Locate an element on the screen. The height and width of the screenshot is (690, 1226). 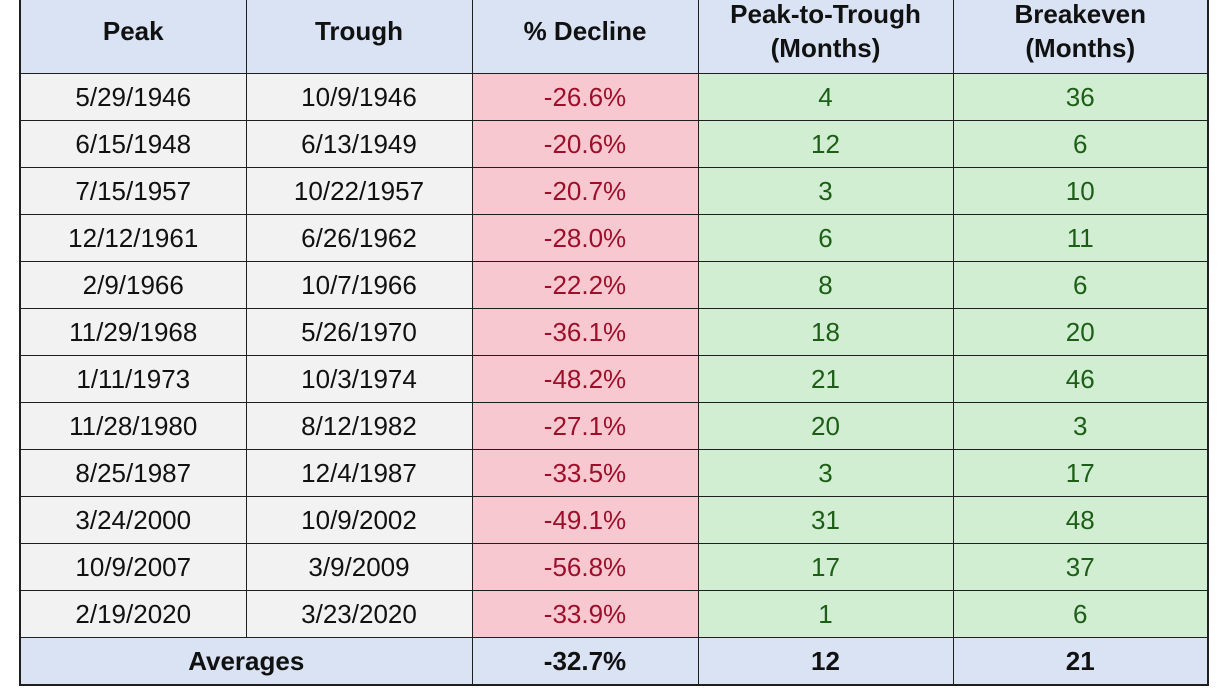
decline-cell: -33.9% is located at coordinates (585, 614).